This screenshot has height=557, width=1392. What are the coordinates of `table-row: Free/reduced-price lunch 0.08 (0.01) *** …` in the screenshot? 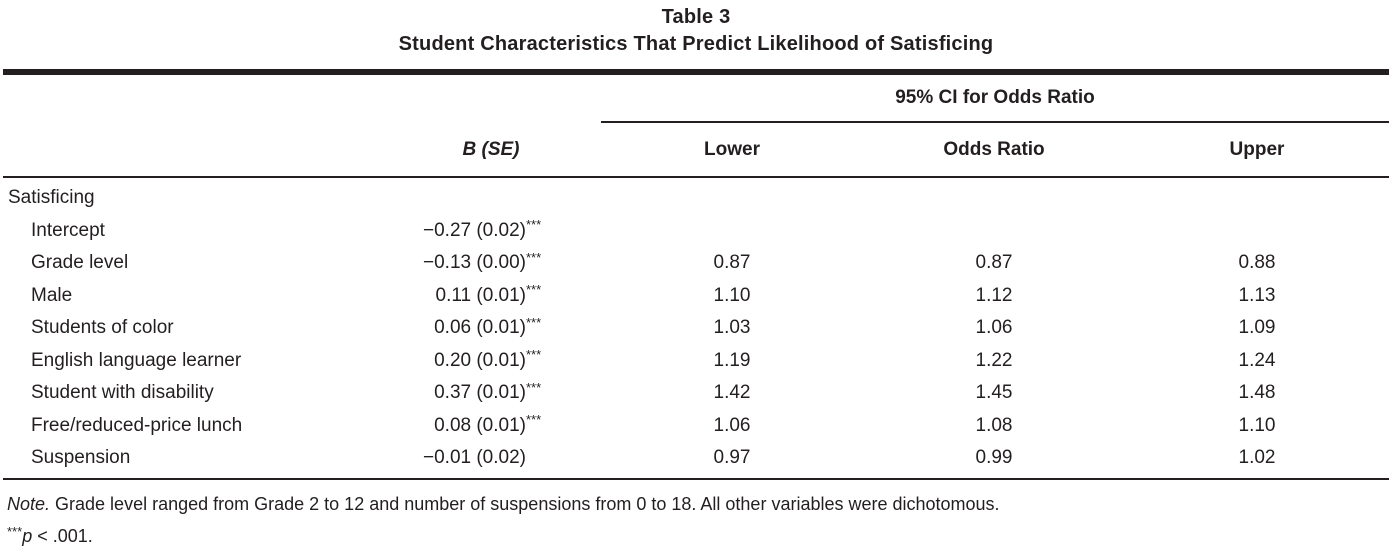 It's located at (696, 426).